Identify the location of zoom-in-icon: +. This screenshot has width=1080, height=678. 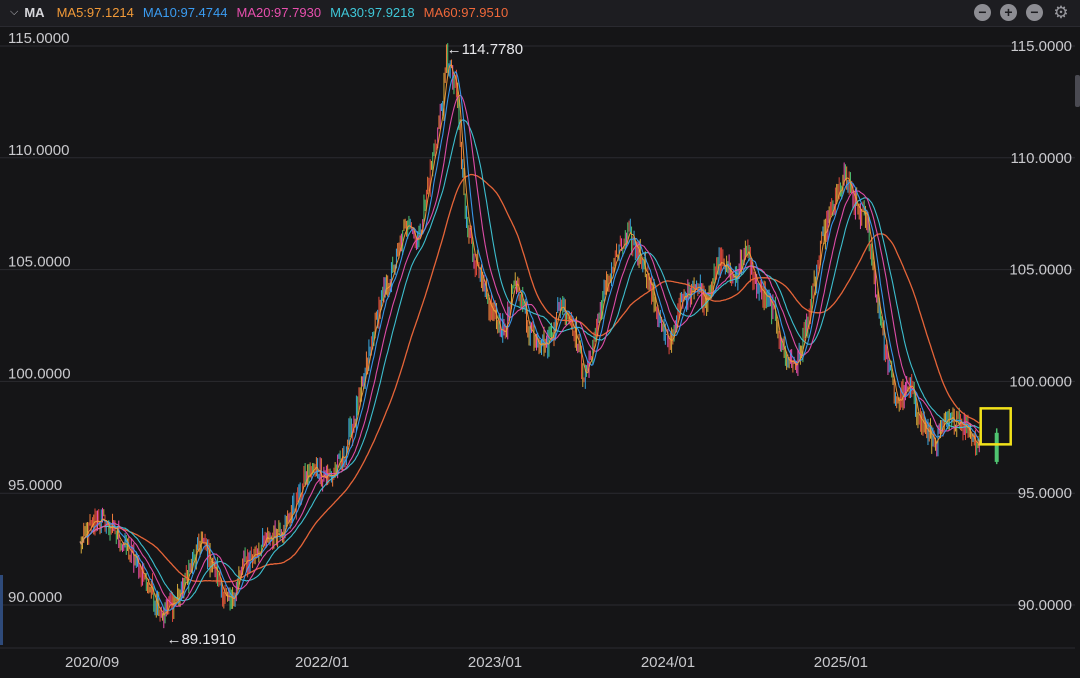
(1008, 12).